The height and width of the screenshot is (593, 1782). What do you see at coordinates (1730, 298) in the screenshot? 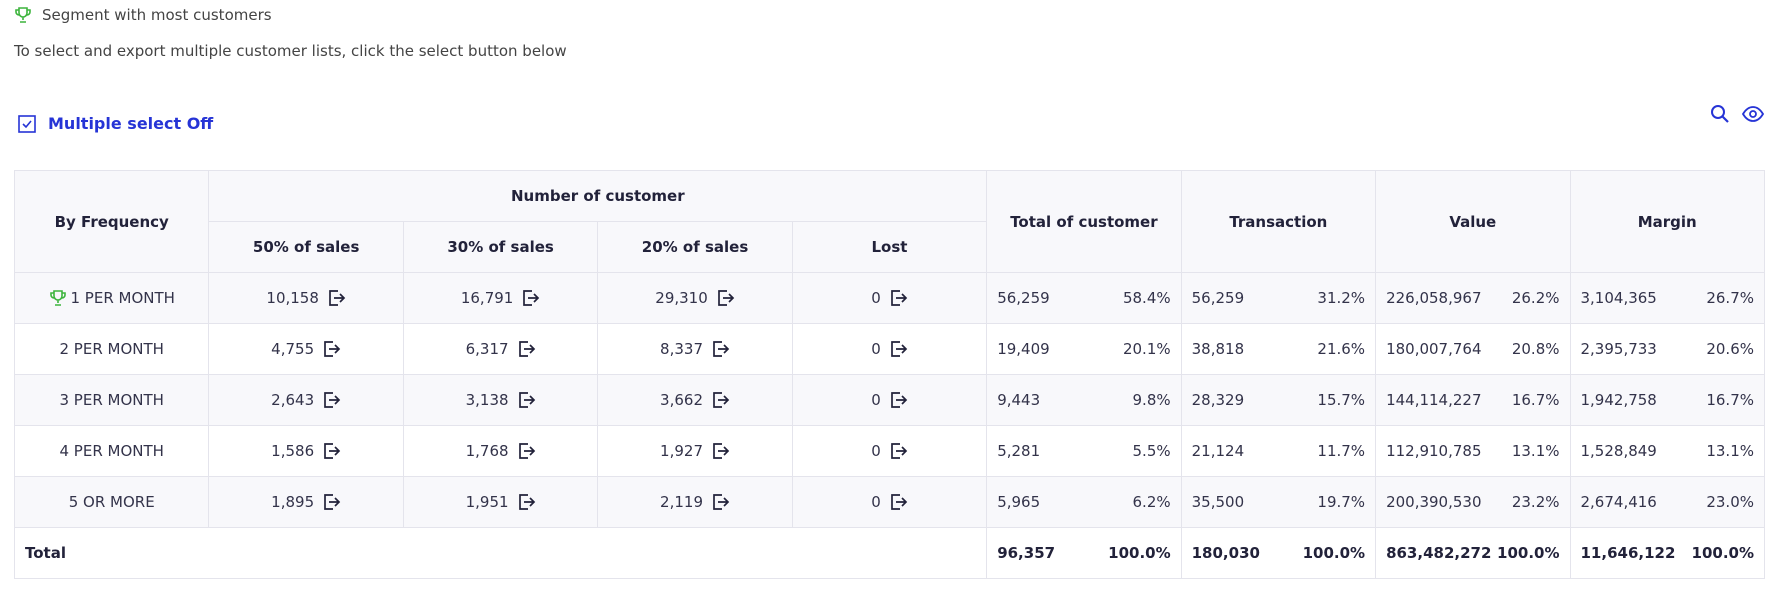
I see `metric-percent: 26.7%` at bounding box center [1730, 298].